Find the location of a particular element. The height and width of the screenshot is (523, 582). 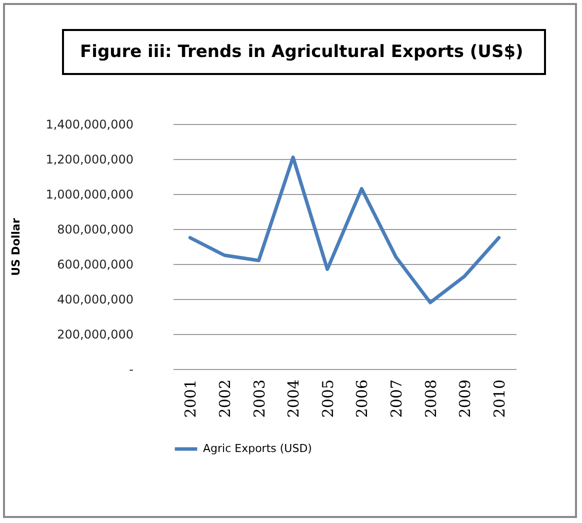

y-tick-label: 1,200,000,000 is located at coordinates (90, 159).